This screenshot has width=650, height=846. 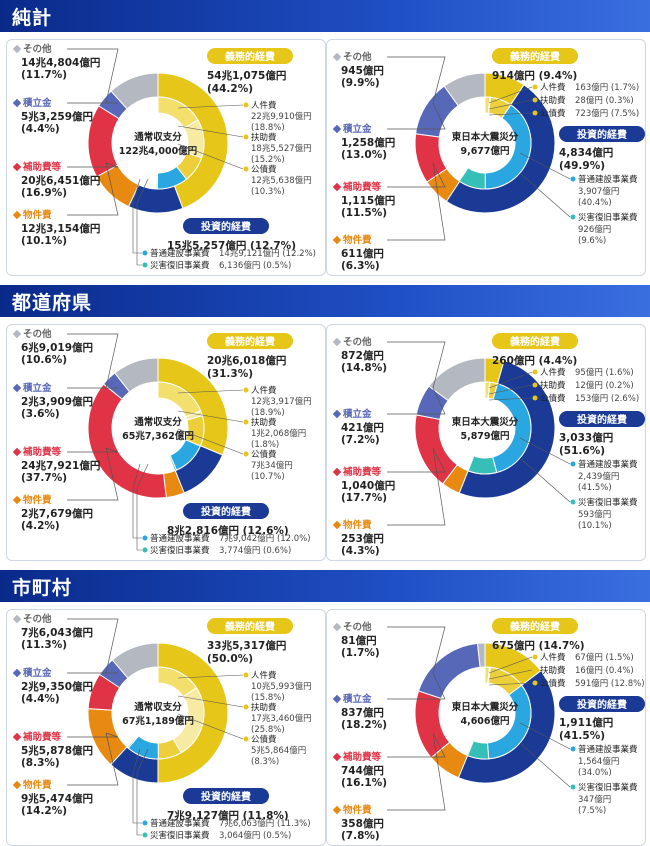 I want to click on category-amount: 2兆9,350億円, so click(x=57, y=686).